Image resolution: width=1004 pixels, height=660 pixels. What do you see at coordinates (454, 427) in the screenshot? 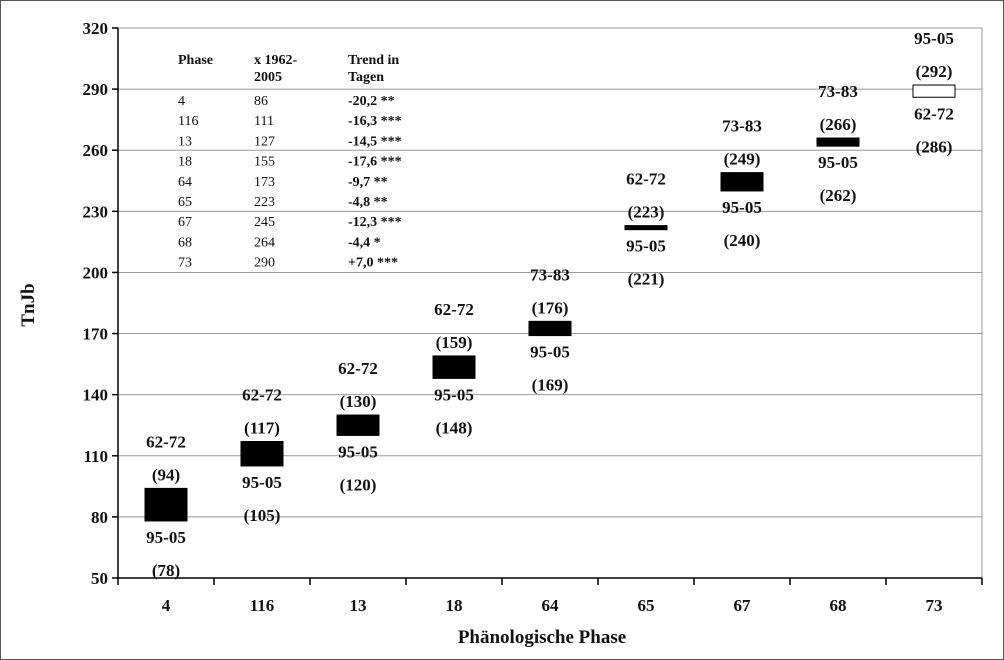
I see `bar-label-bottom-value: (148)` at bounding box center [454, 427].